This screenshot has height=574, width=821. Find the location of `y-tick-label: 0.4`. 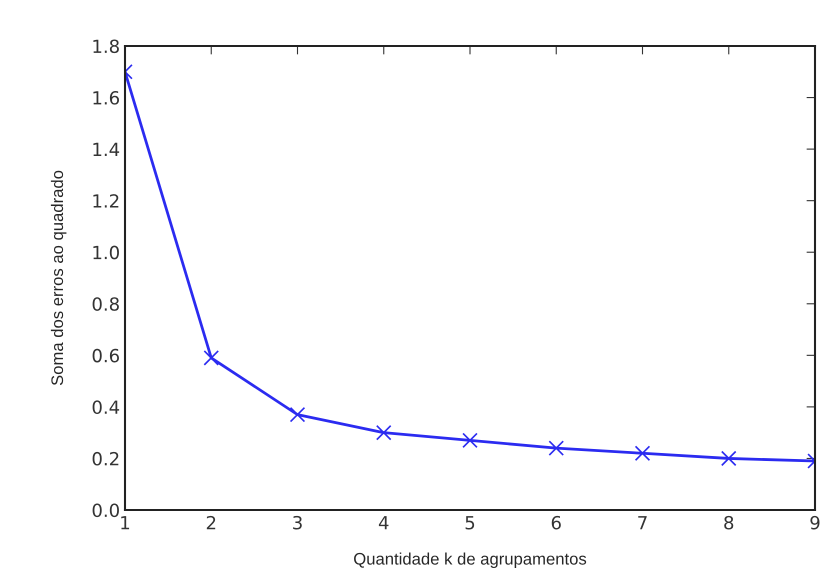

y-tick-label: 0.4 is located at coordinates (106, 407).